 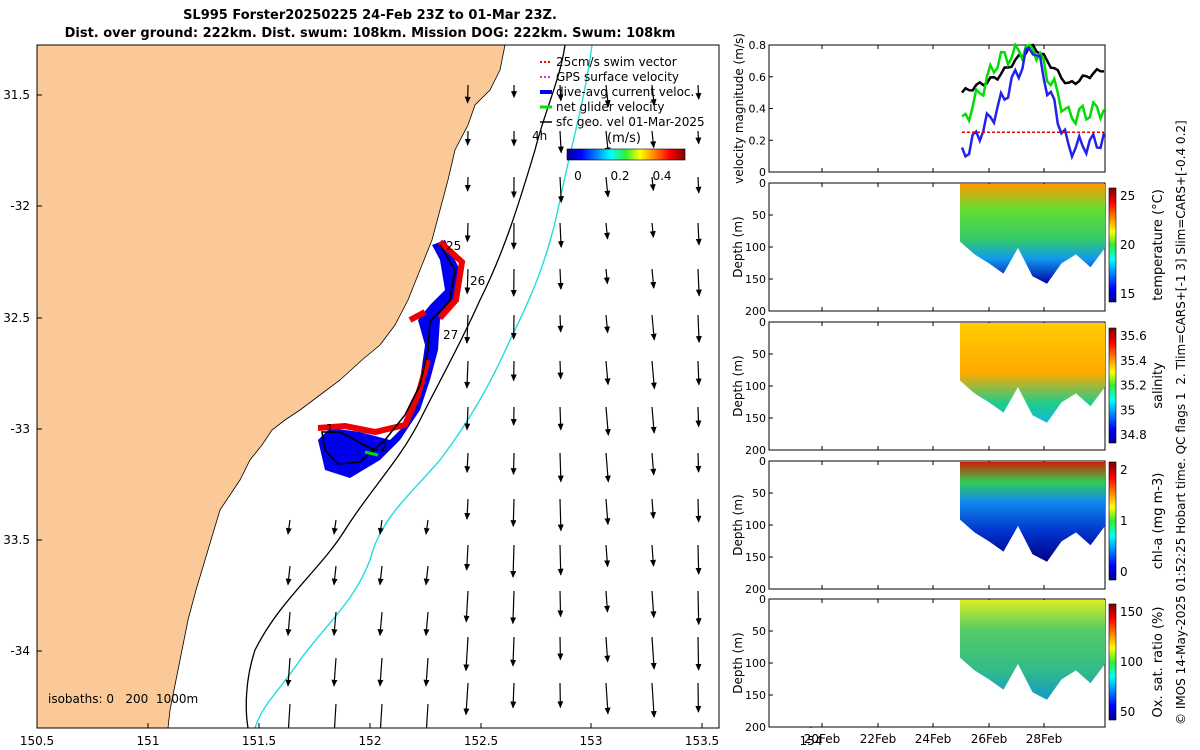 I want to click on colorbar-tick-label: 100, so click(x=1131, y=662).